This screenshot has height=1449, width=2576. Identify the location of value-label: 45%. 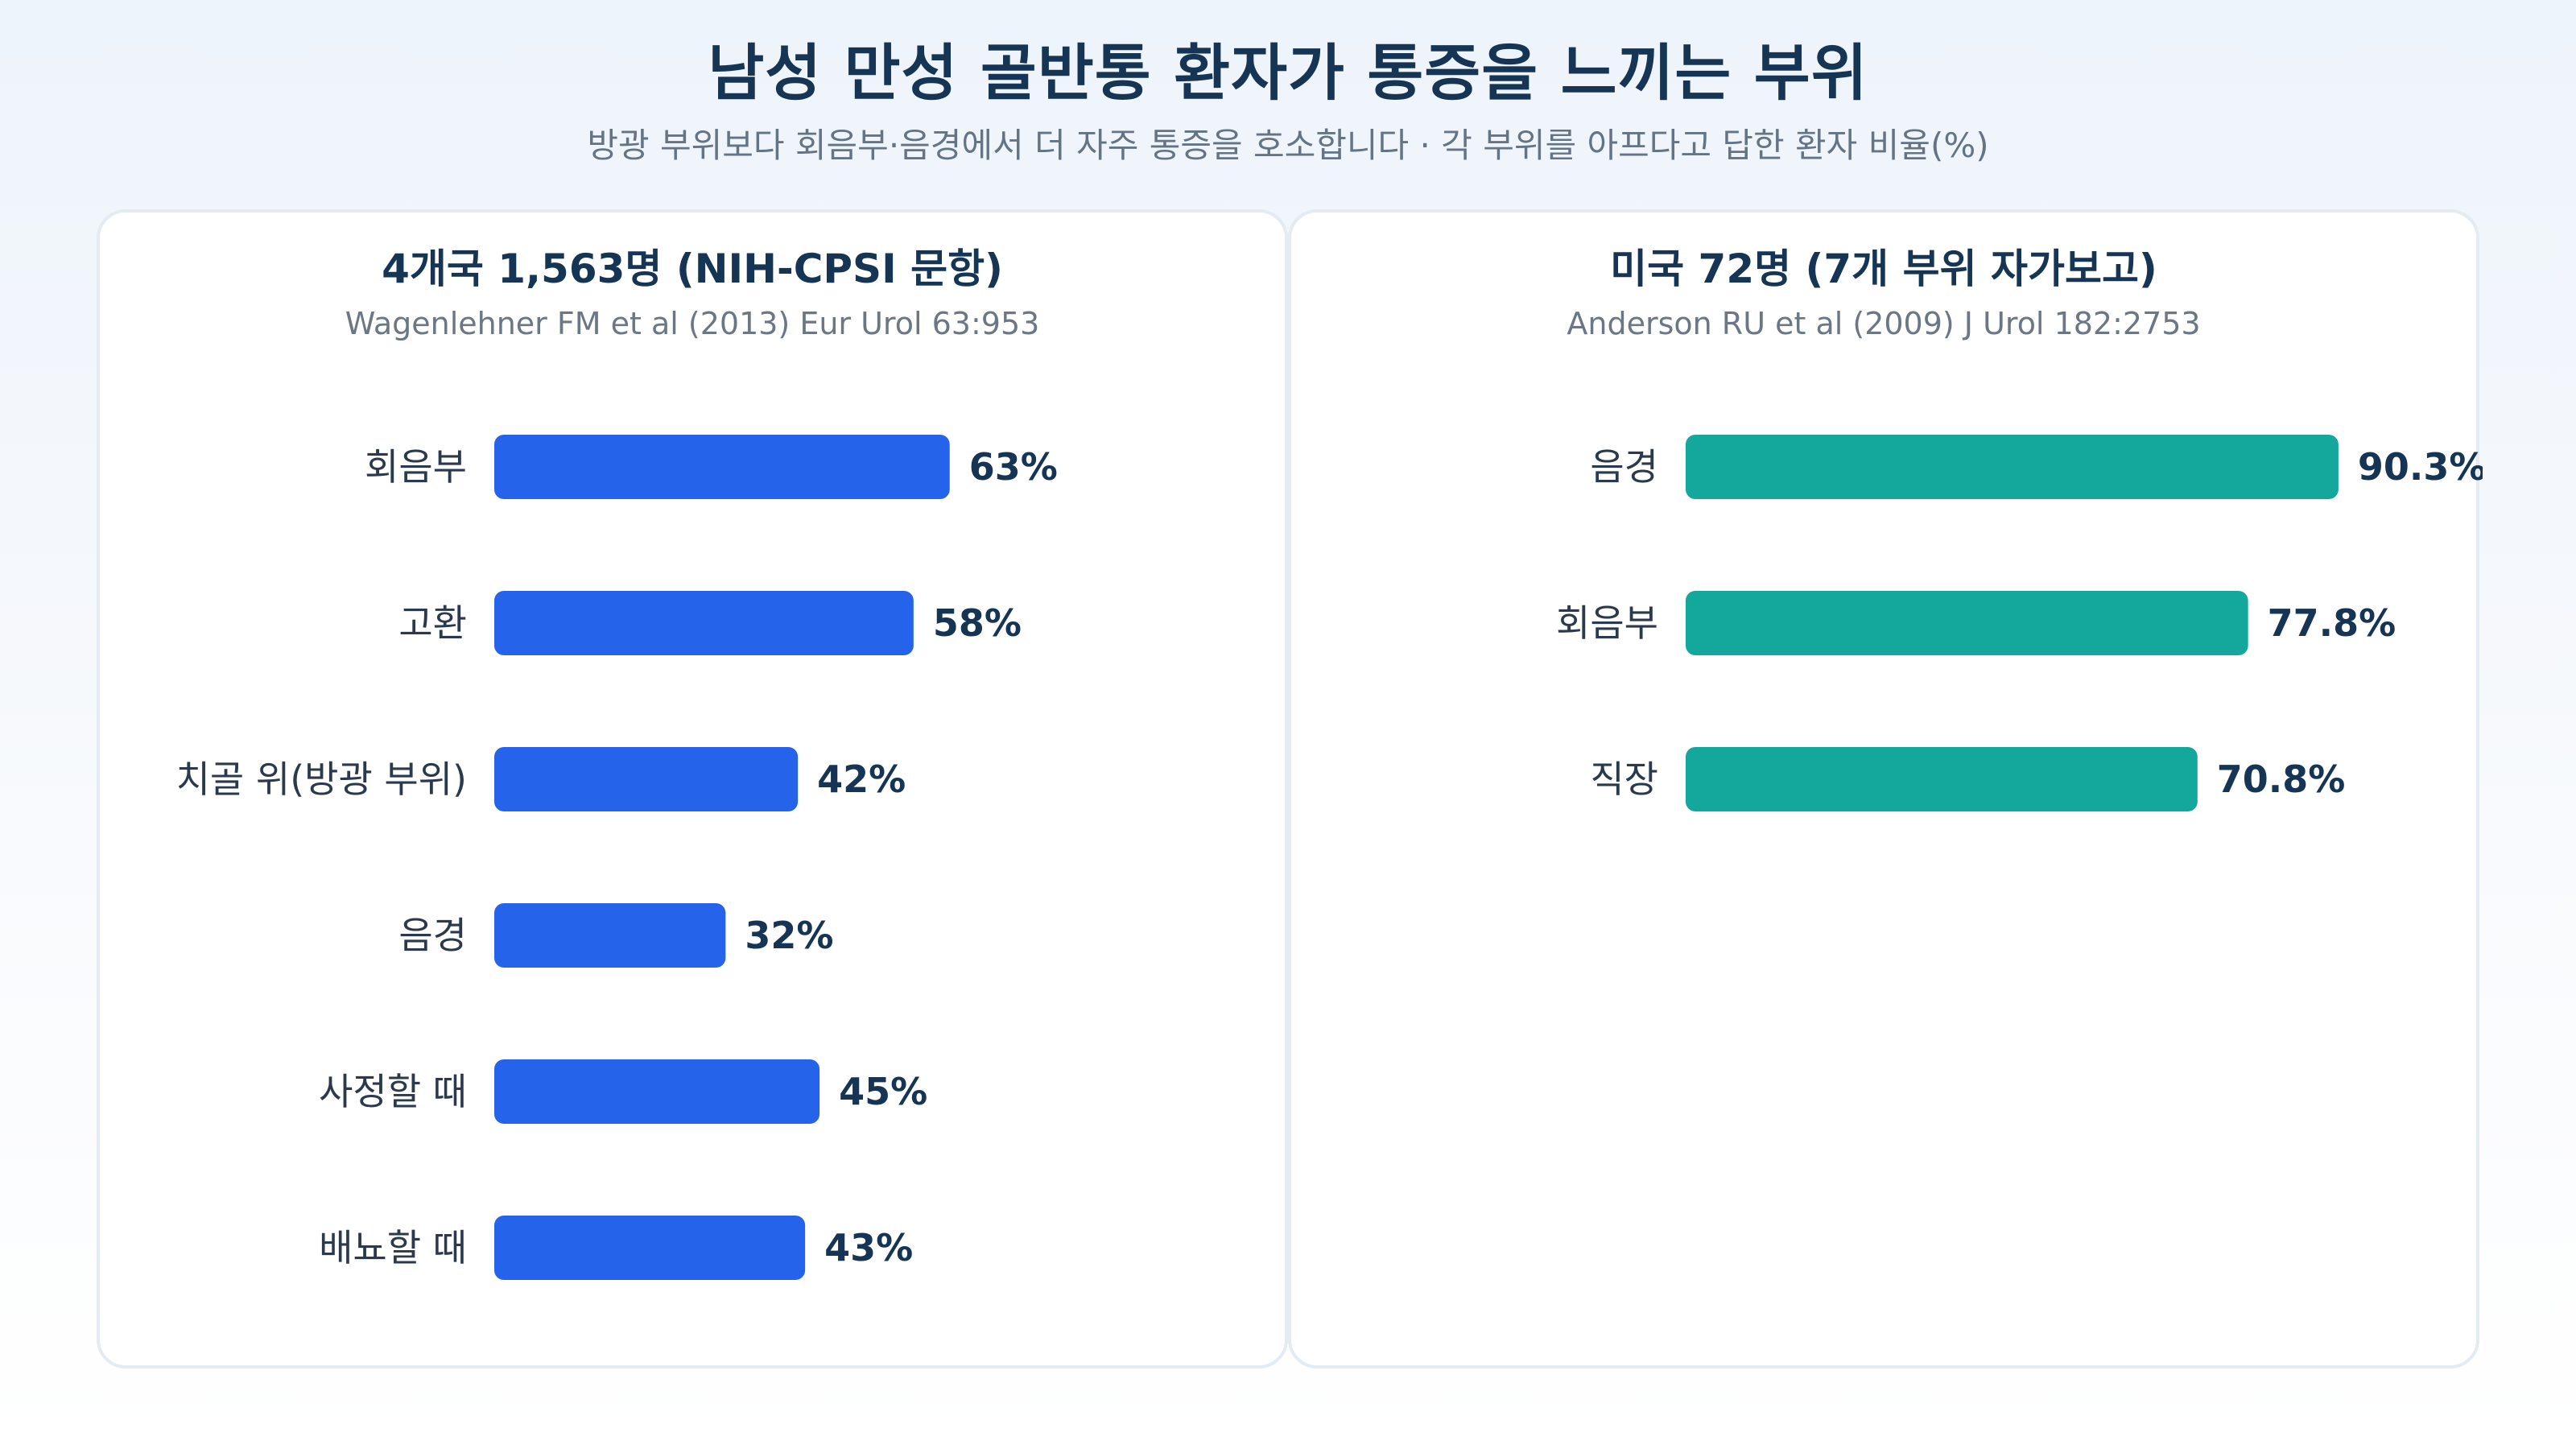
(883, 1091).